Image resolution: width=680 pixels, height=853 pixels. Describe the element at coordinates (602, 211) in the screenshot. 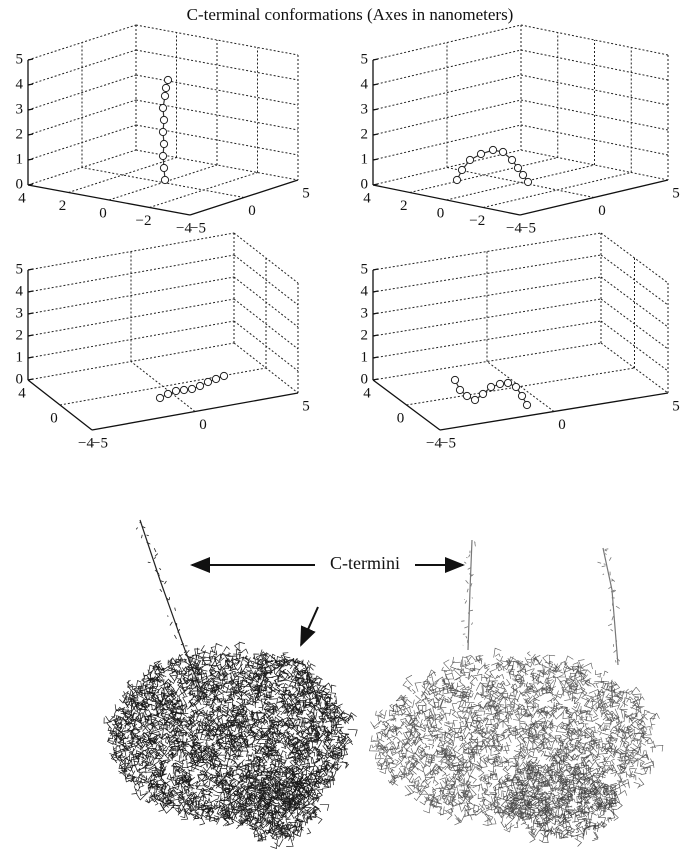

I see `x-tick-label: 0` at that location.